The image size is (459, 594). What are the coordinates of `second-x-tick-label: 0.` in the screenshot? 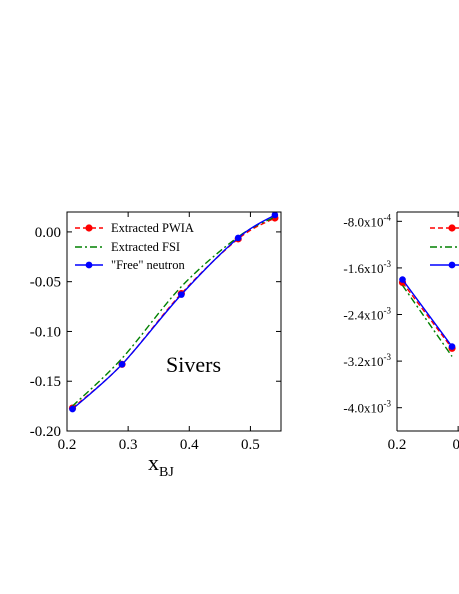 It's located at (456, 445).